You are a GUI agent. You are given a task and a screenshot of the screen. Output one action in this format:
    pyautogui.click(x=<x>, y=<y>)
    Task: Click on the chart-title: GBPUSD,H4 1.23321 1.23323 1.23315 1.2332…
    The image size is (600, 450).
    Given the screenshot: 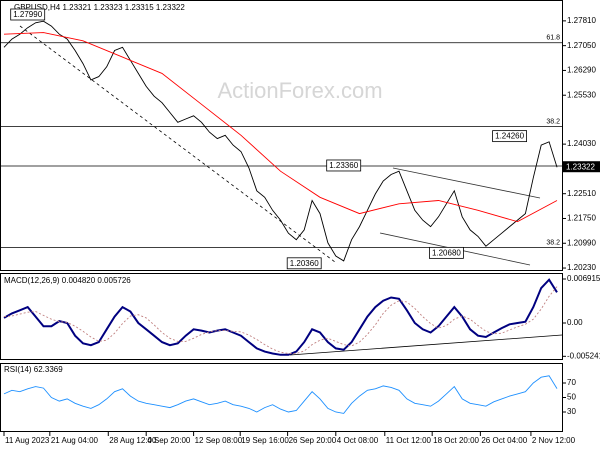 What is the action you would take?
    pyautogui.click(x=99, y=7)
    